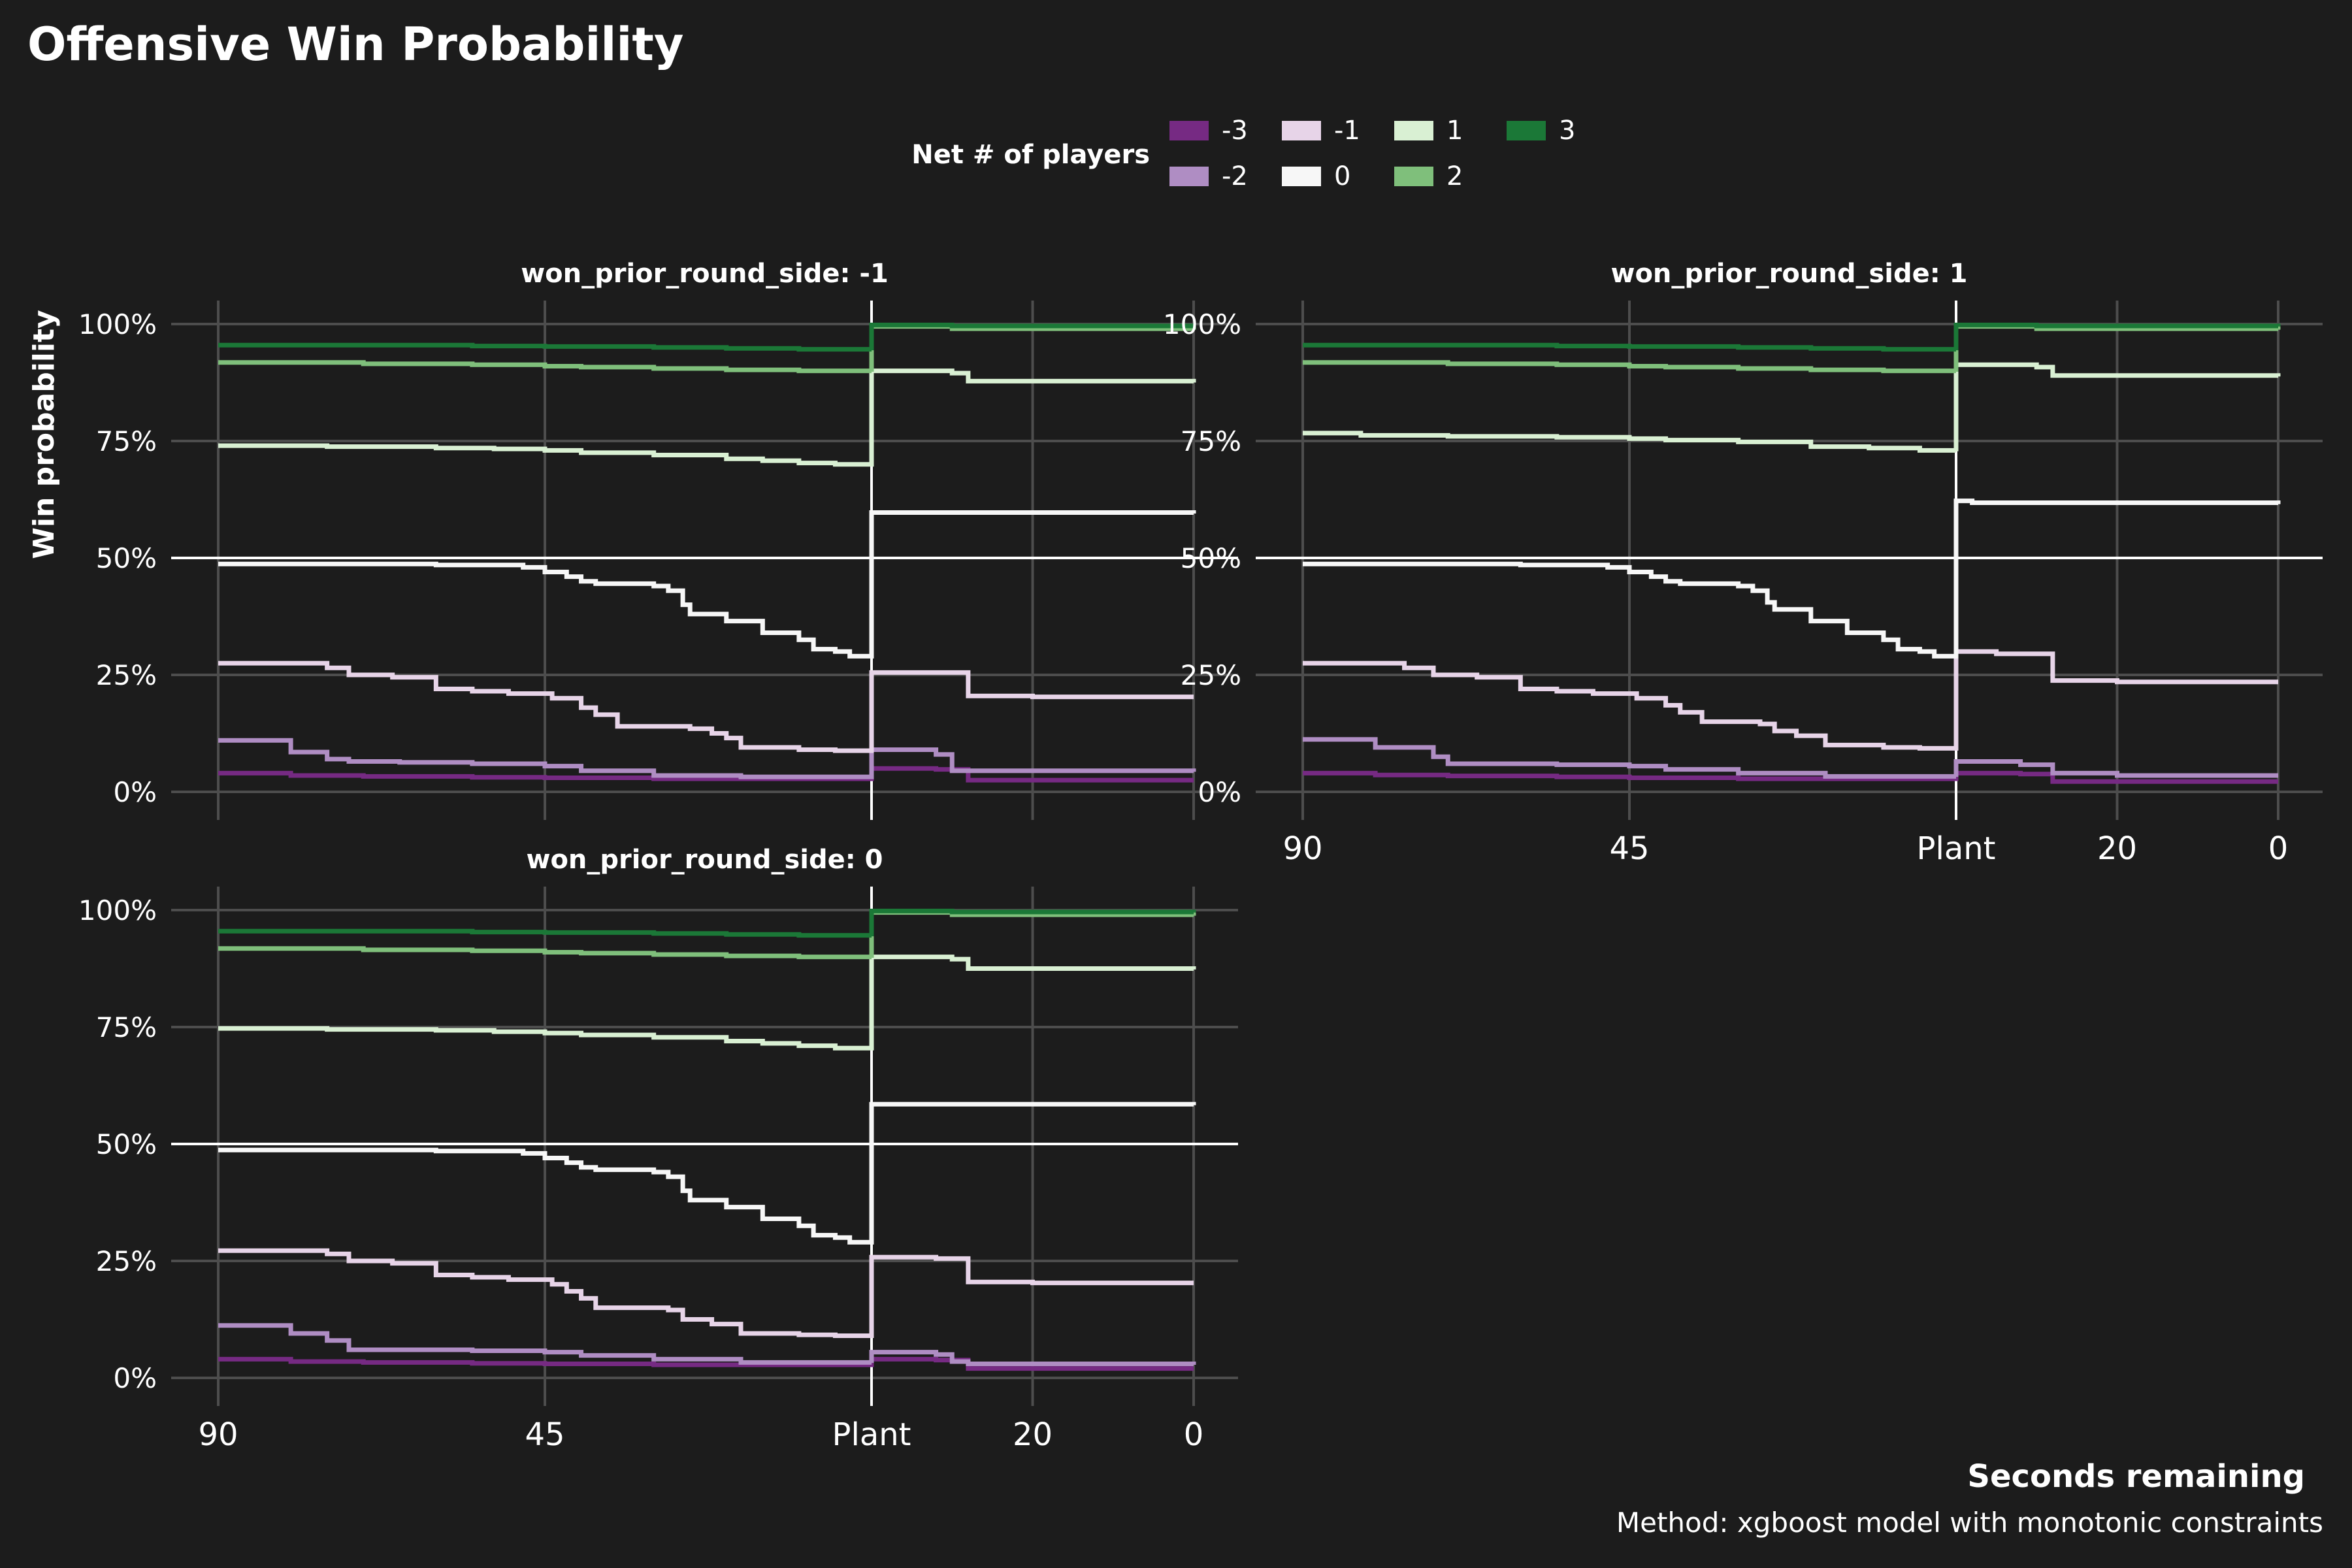 The height and width of the screenshot is (1568, 2352). I want to click on legend-label--2: -2, so click(1235, 176).